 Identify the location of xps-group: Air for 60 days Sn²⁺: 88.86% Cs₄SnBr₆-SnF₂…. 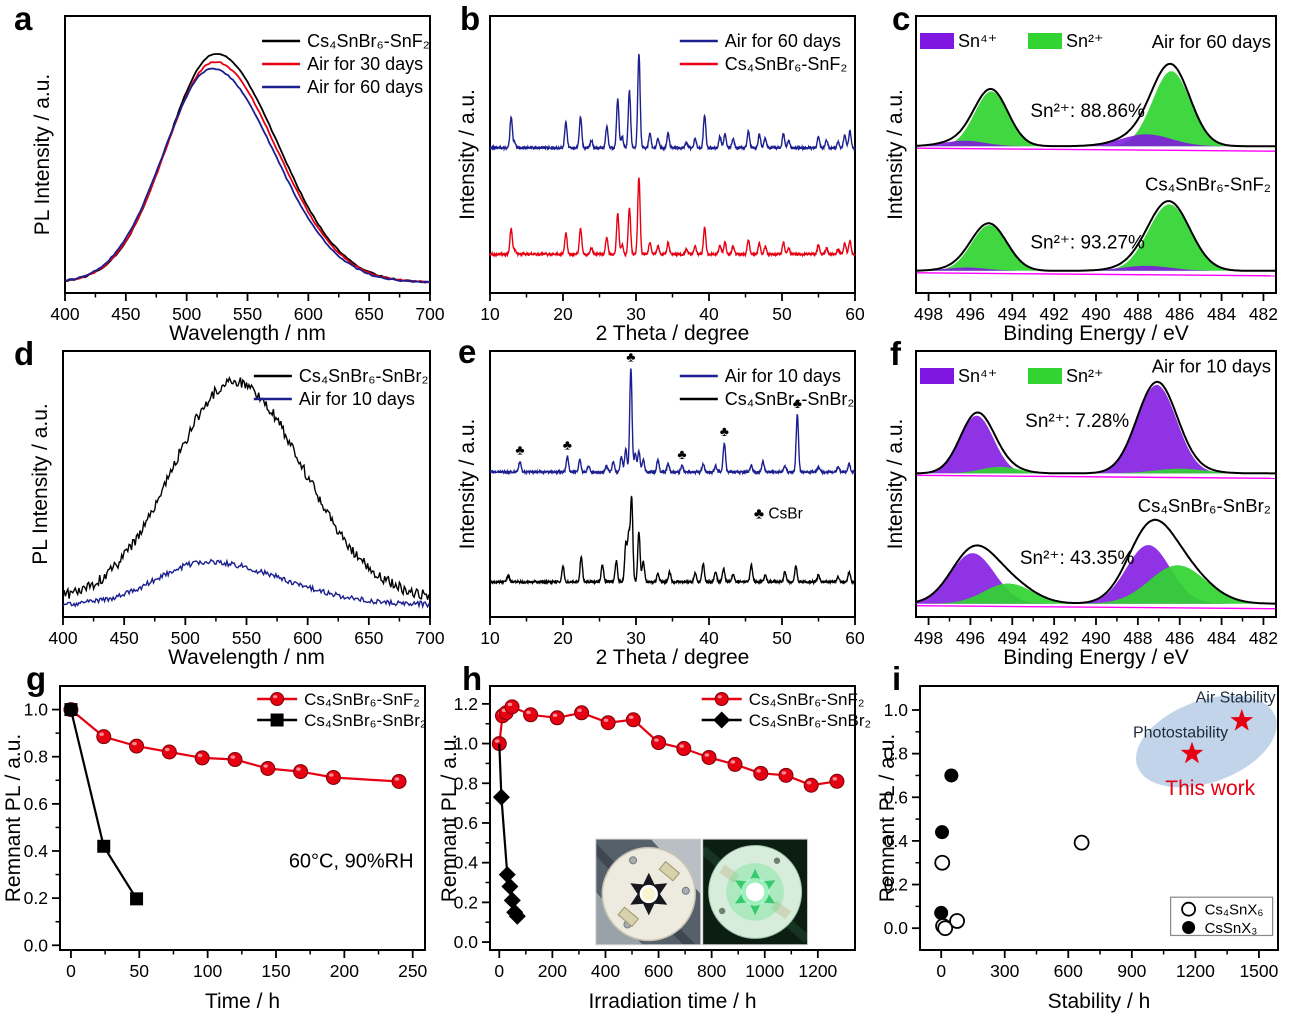
(1095, 154).